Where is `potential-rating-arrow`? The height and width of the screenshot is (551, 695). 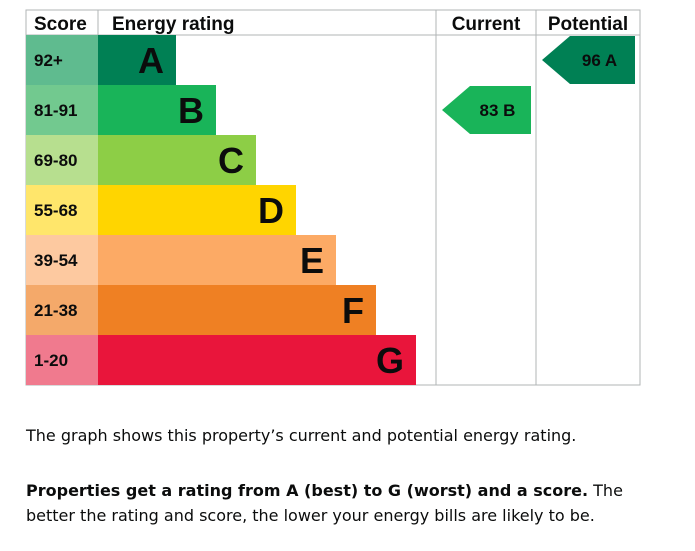
potential-rating-arrow is located at coordinates (588, 60).